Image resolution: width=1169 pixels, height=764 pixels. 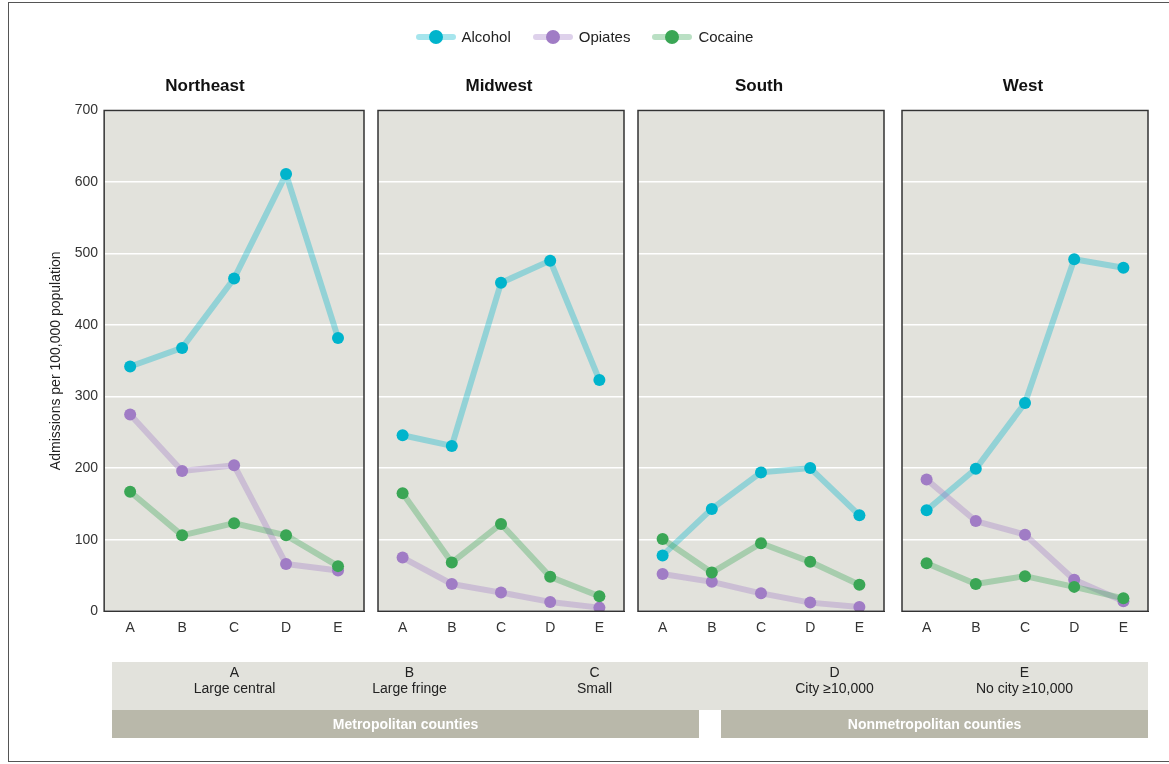 What do you see at coordinates (86, 395) in the screenshot?
I see `y-tick-label: 300` at bounding box center [86, 395].